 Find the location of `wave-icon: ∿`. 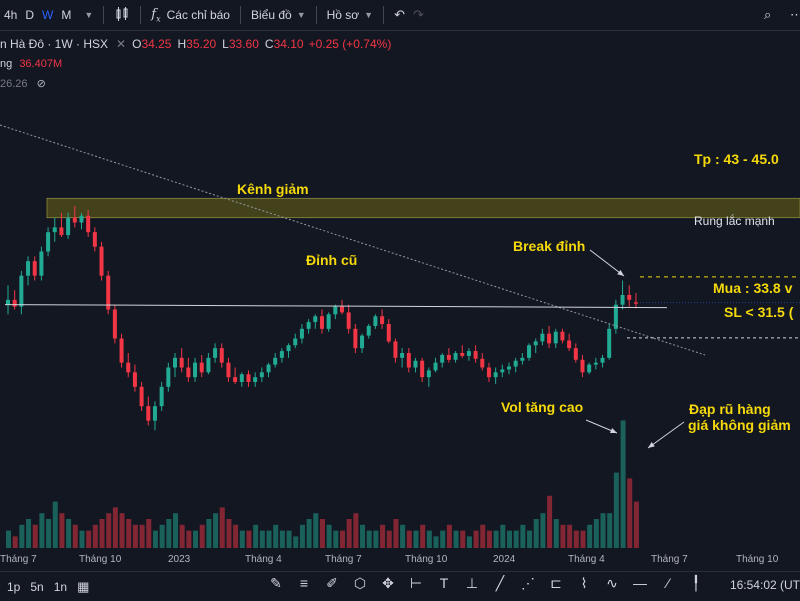

wave-icon: ∿ is located at coordinates (612, 583).